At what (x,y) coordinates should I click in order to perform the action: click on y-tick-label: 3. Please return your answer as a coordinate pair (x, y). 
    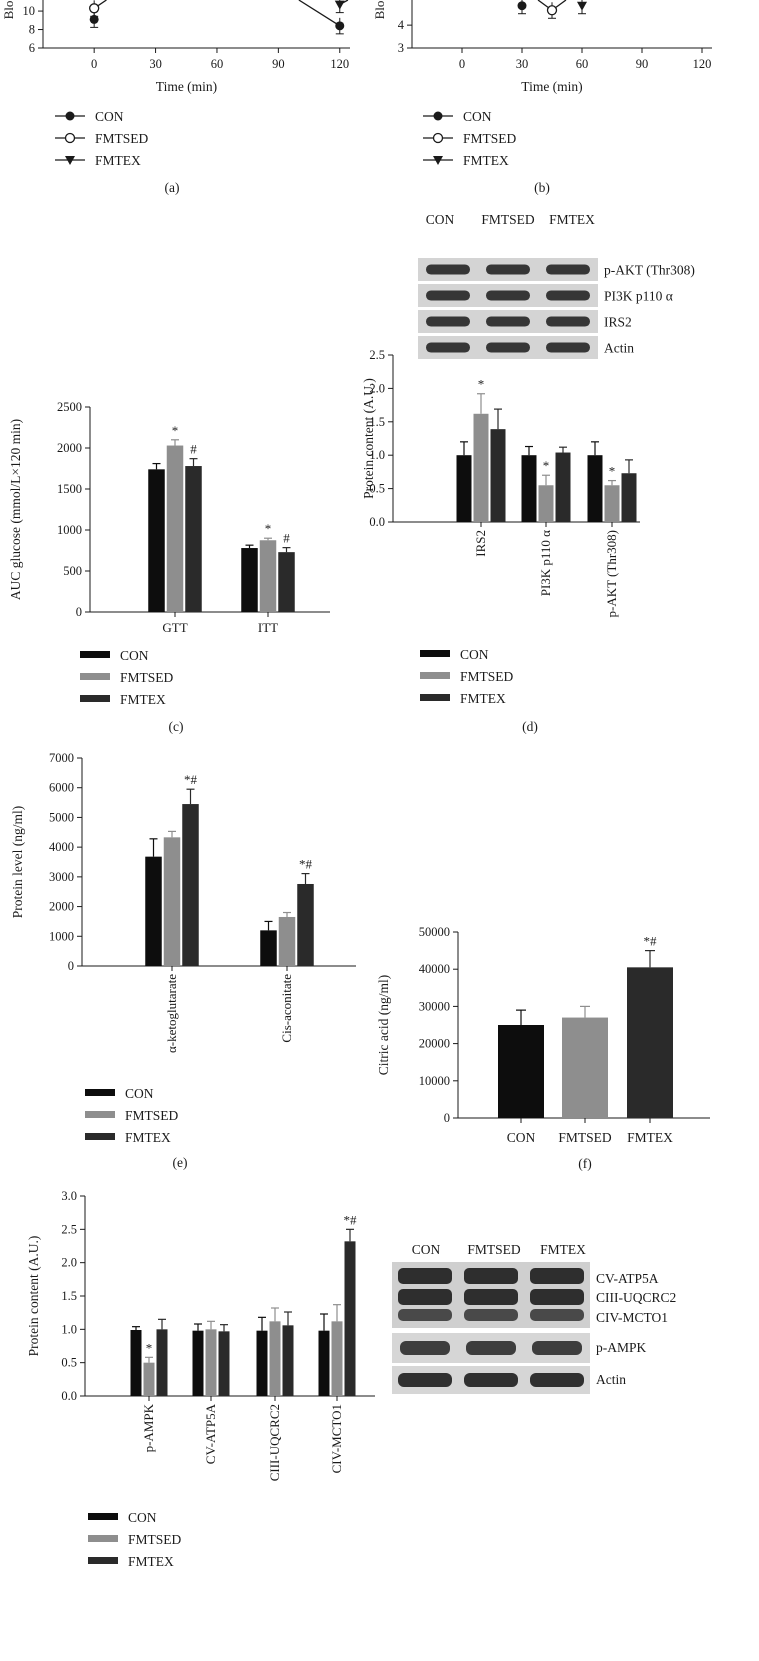
    Looking at the image, I should click on (401, 48).